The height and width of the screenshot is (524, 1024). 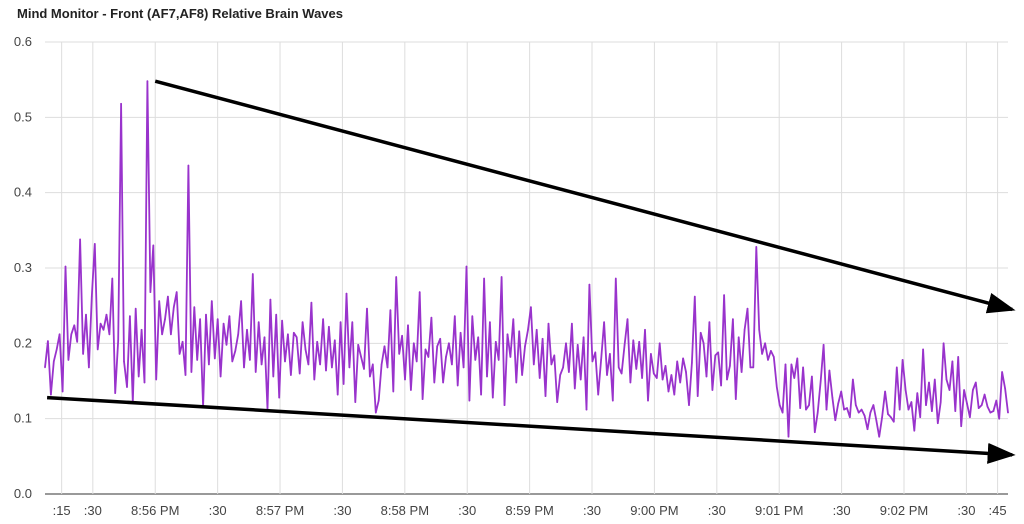 What do you see at coordinates (529, 510) in the screenshot?
I see `x-tick-label: 8:59 PM` at bounding box center [529, 510].